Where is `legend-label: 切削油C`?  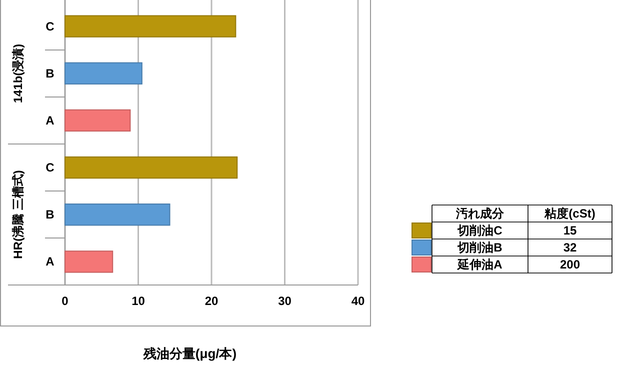 legend-label: 切削油C is located at coordinates (479, 231).